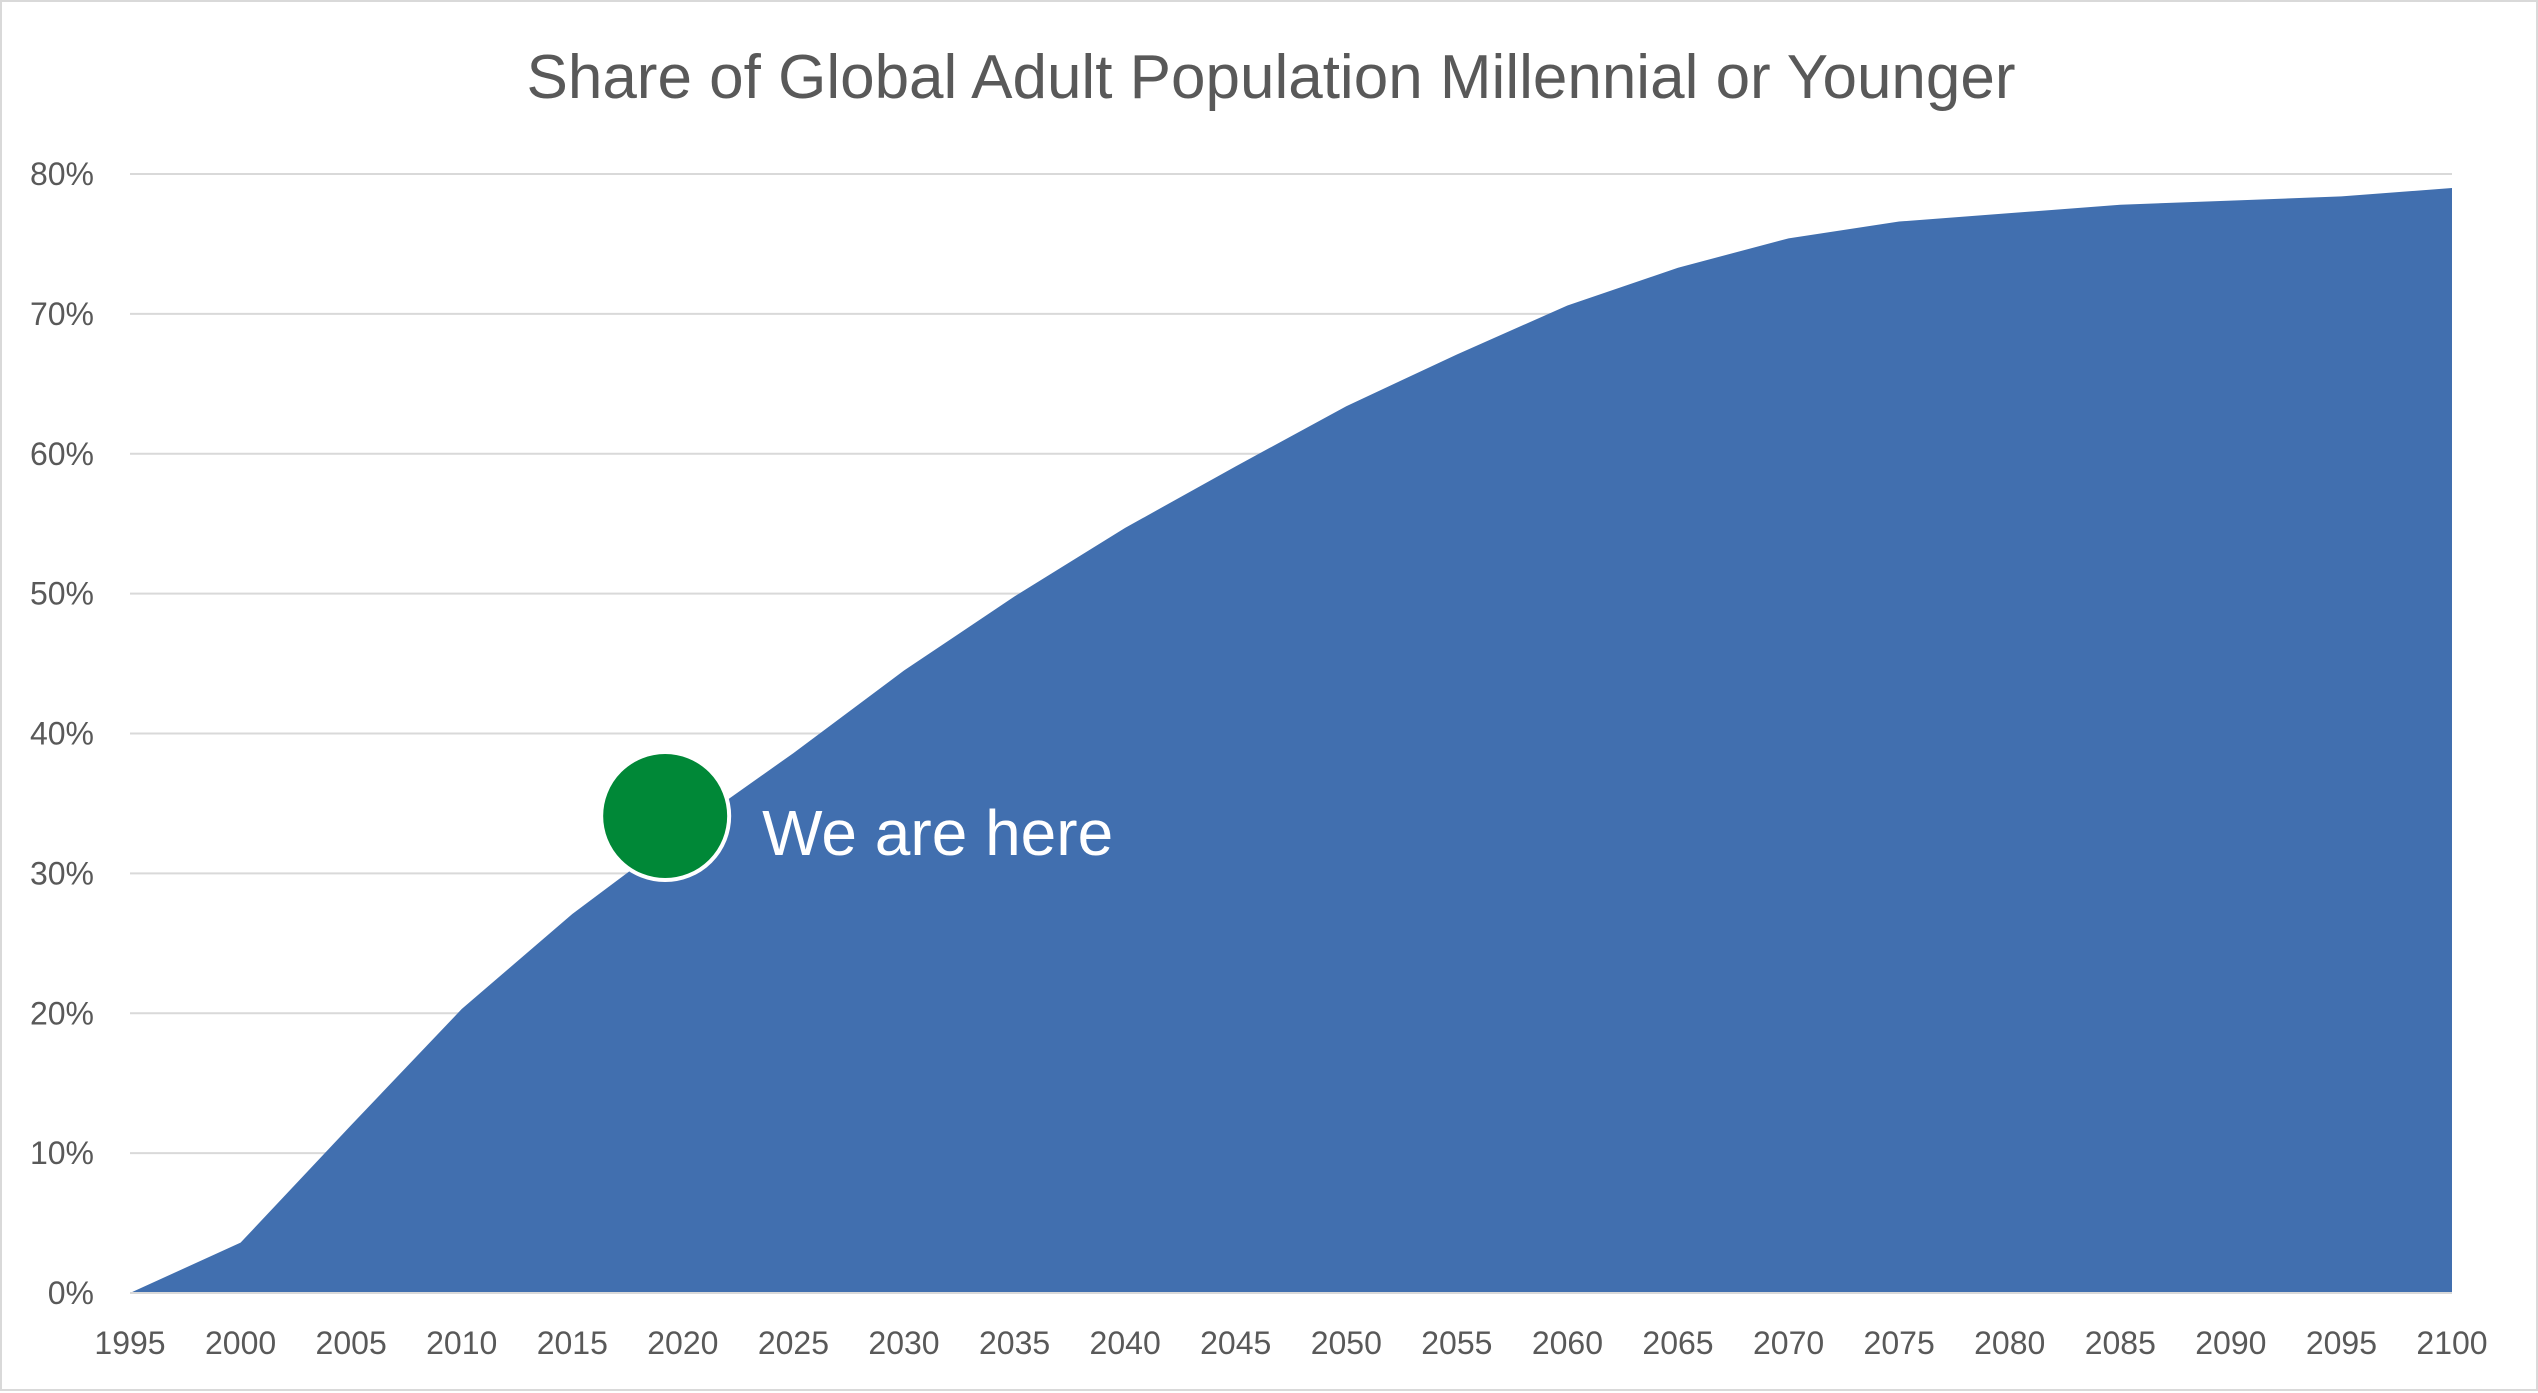  What do you see at coordinates (2120, 1343) in the screenshot?
I see `x-tick-label: 2085` at bounding box center [2120, 1343].